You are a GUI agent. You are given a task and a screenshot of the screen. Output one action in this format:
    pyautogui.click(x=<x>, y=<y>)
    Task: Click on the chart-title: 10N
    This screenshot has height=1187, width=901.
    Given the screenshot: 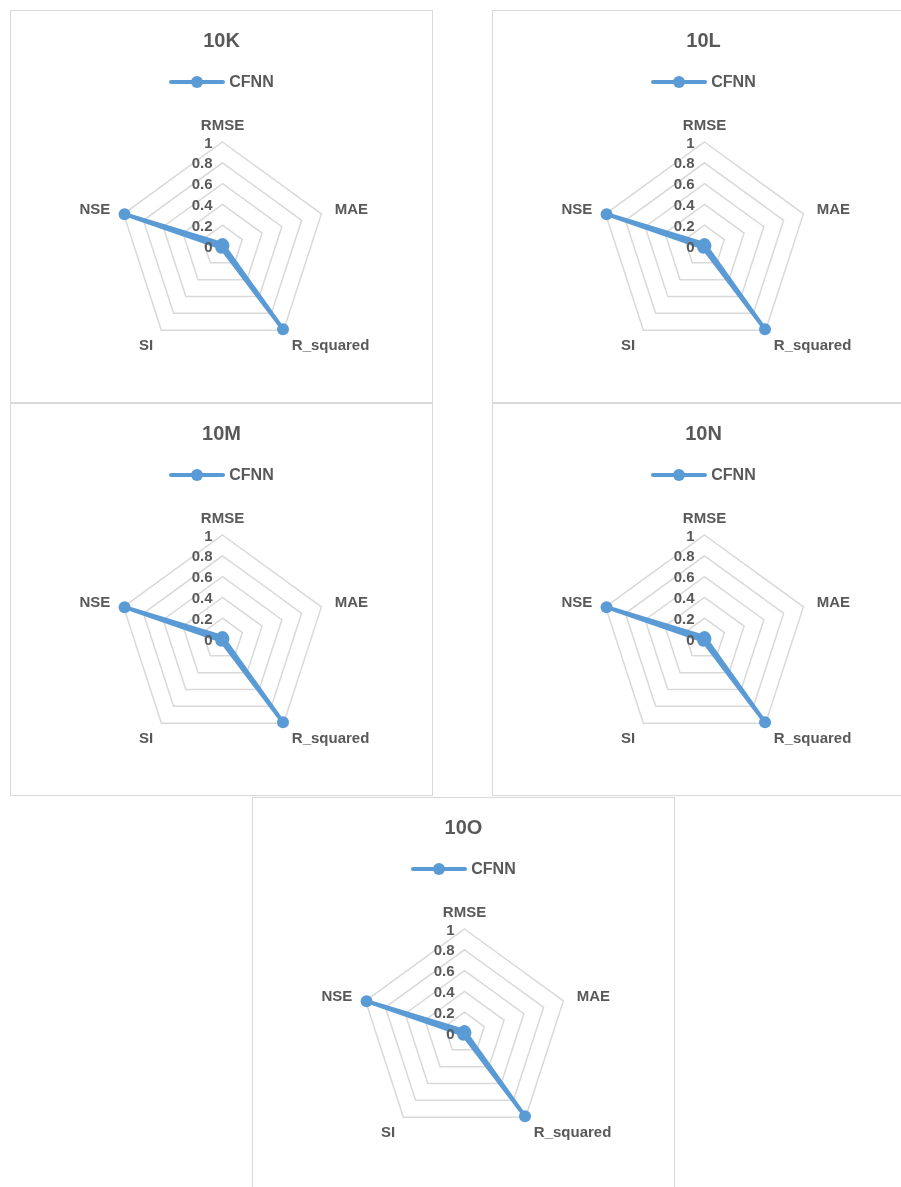 What is the action you would take?
    pyautogui.click(x=703, y=434)
    